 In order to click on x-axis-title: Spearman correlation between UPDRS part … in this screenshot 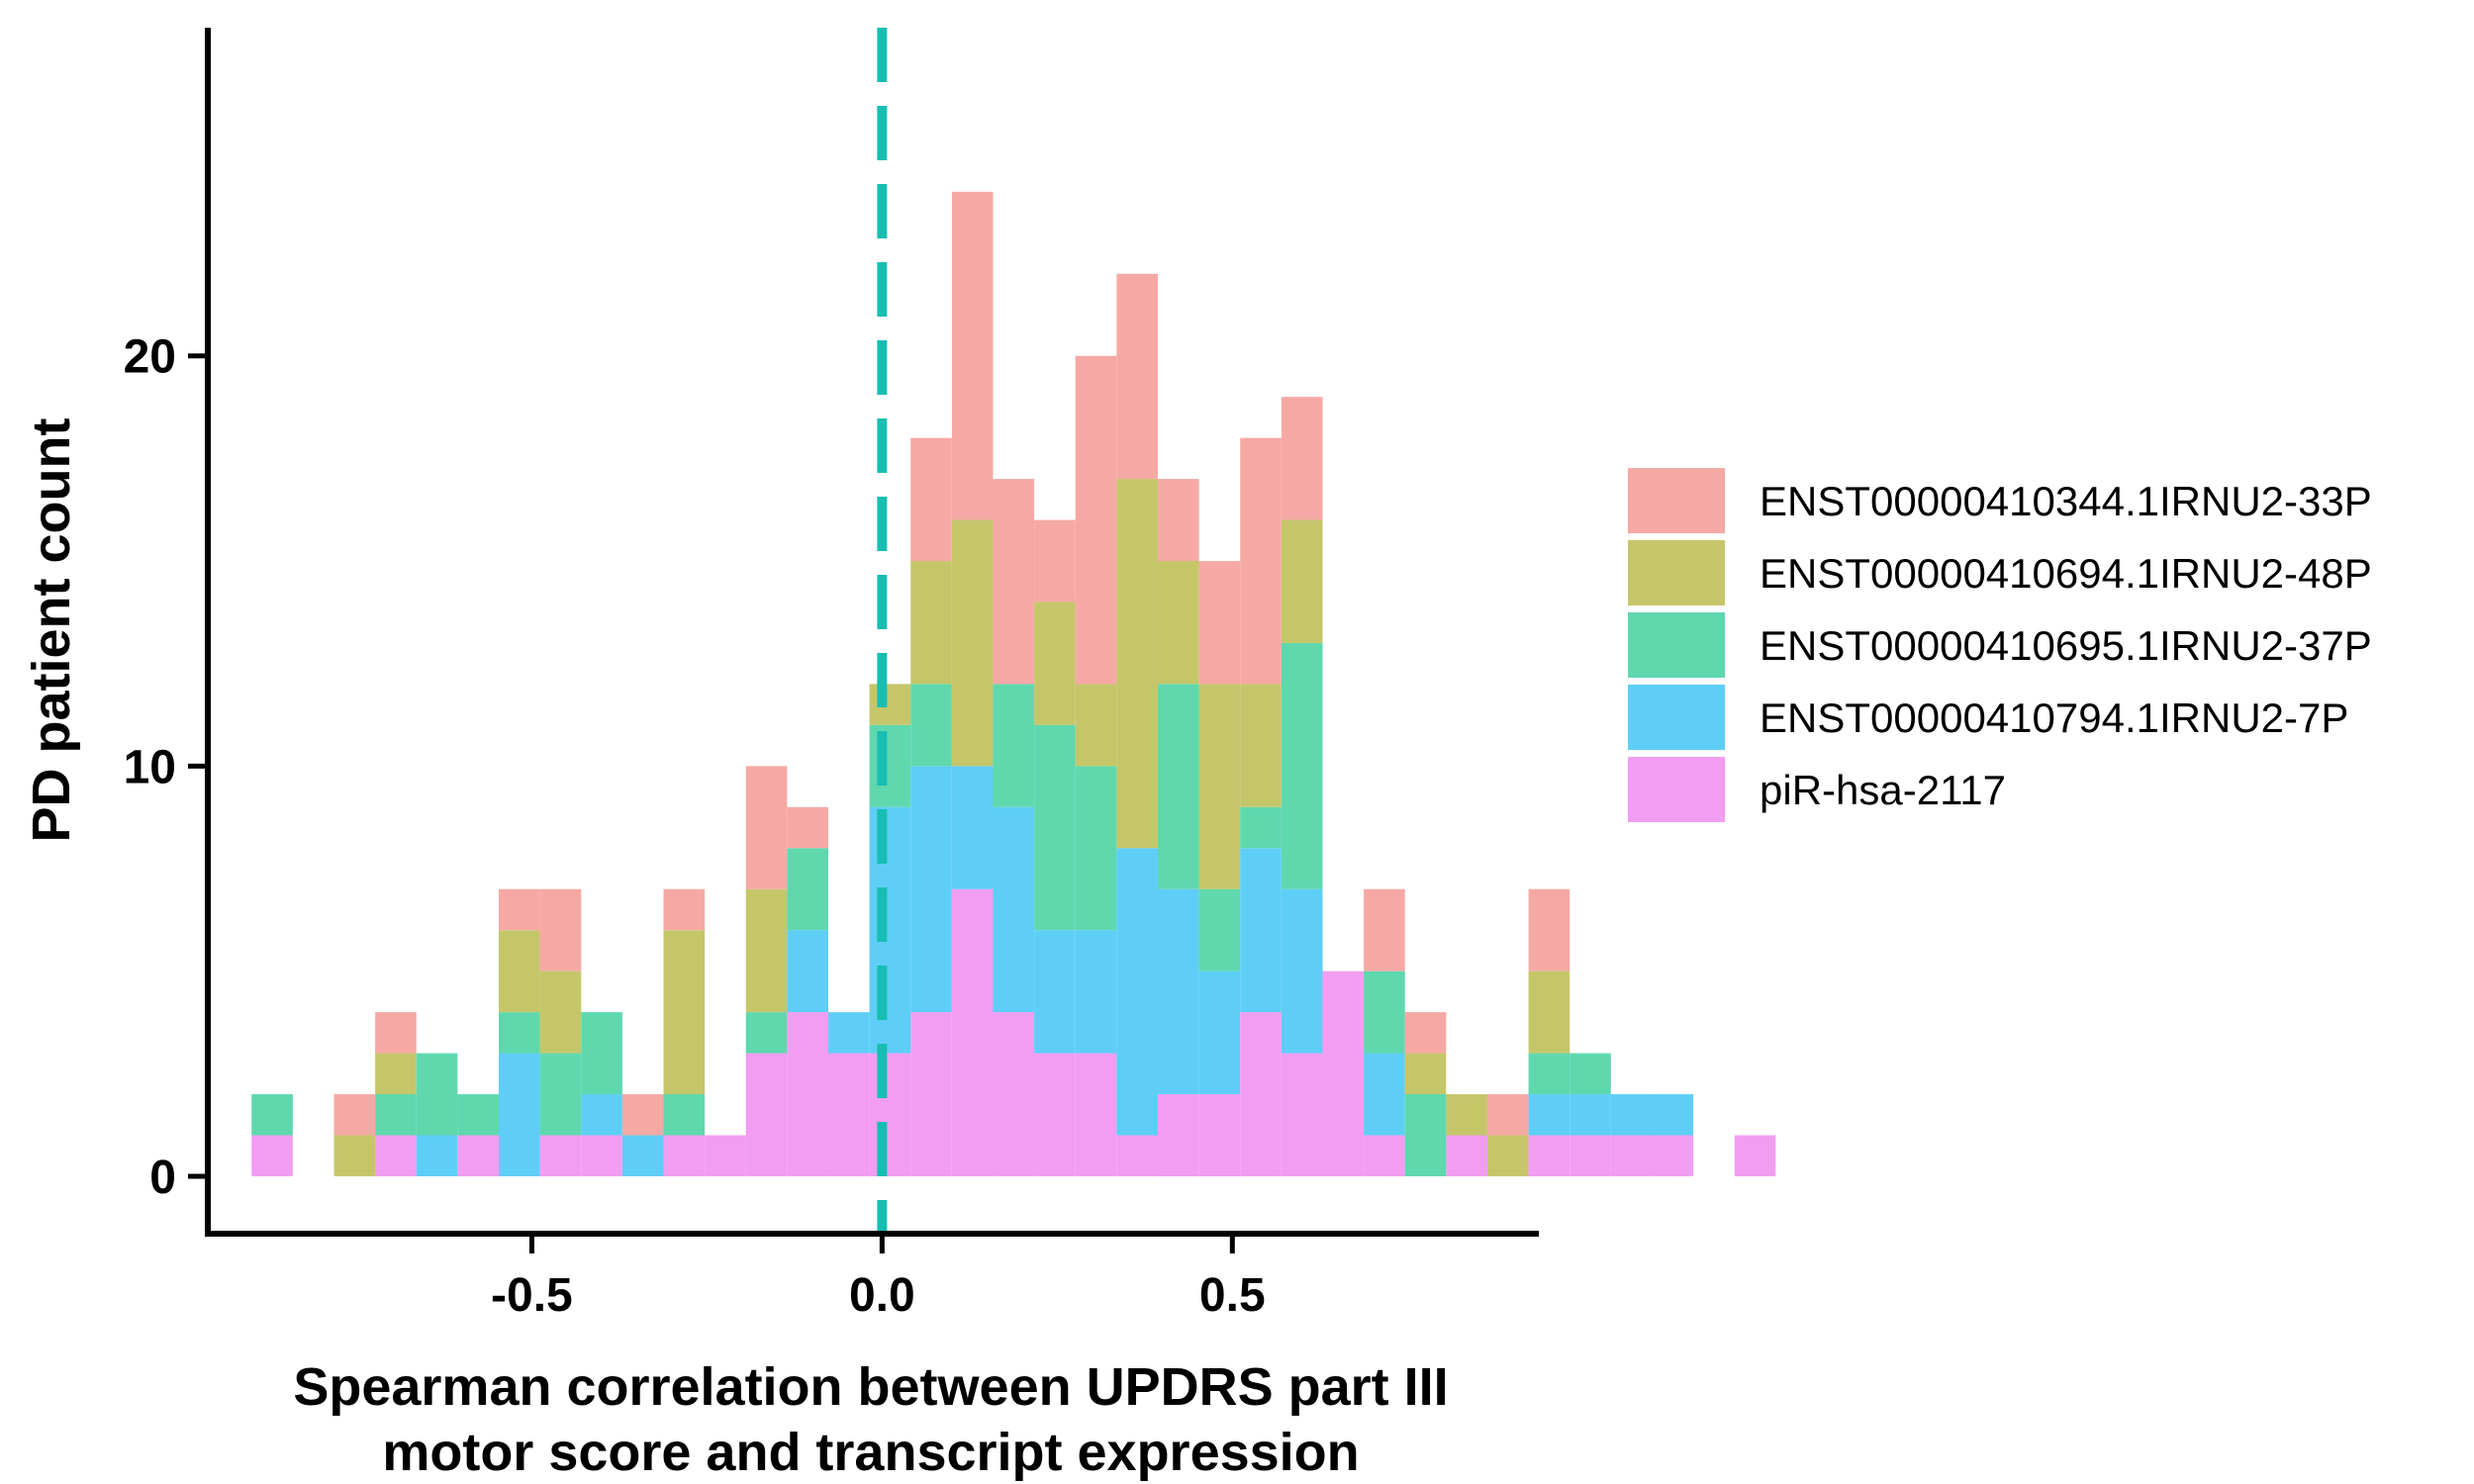, I will do `click(871, 1419)`.